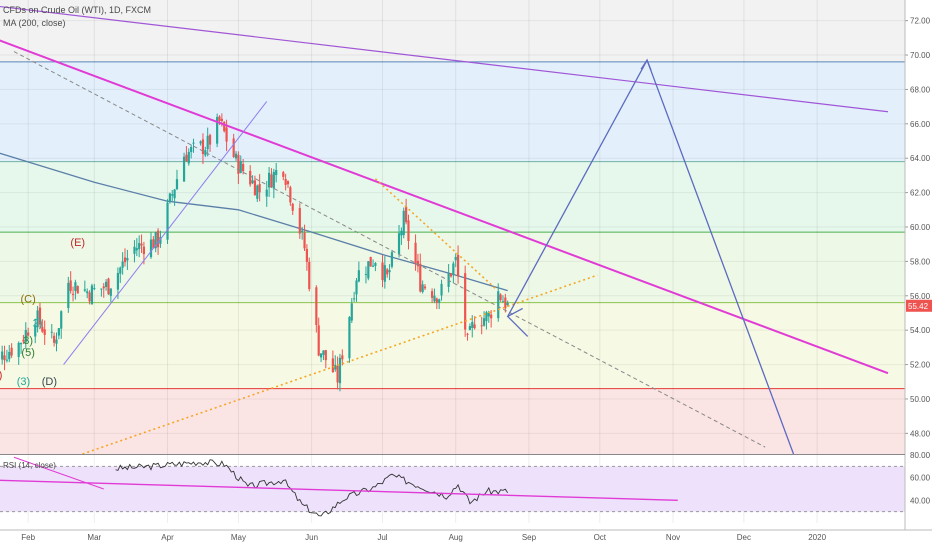  What do you see at coordinates (312, 488) in the screenshot?
I see `rsi-line` at bounding box center [312, 488].